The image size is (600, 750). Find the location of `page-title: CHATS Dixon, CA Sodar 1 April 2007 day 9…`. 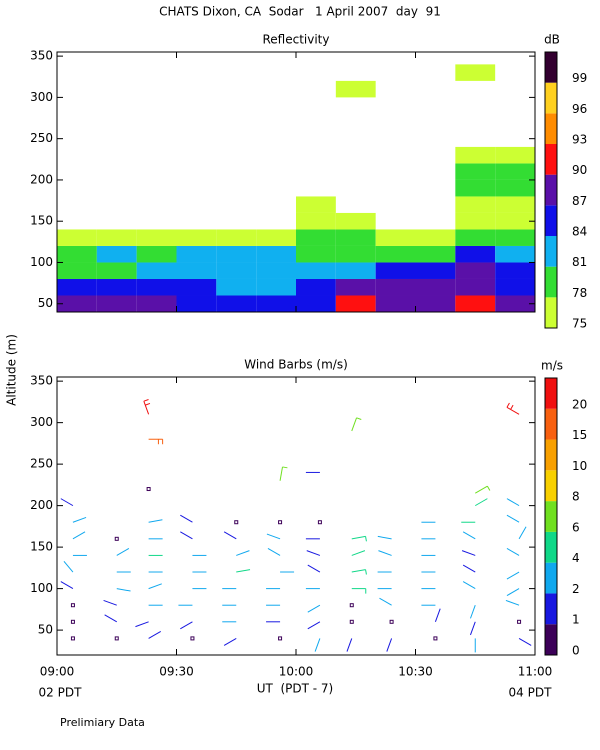

page-title: CHATS Dixon, CA Sodar 1 April 2007 day 9… is located at coordinates (300, 12).